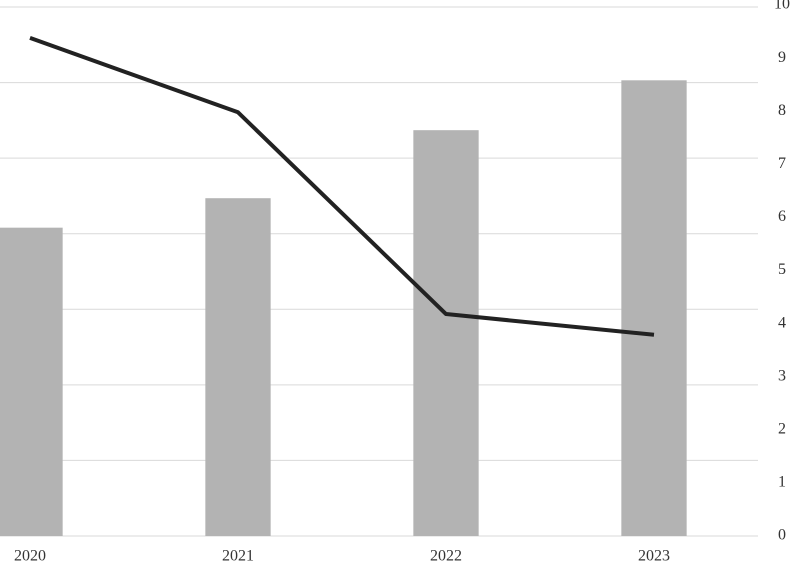 The image size is (794, 567). Describe the element at coordinates (782, 269) in the screenshot. I see `y2-tick-label: 5` at that location.